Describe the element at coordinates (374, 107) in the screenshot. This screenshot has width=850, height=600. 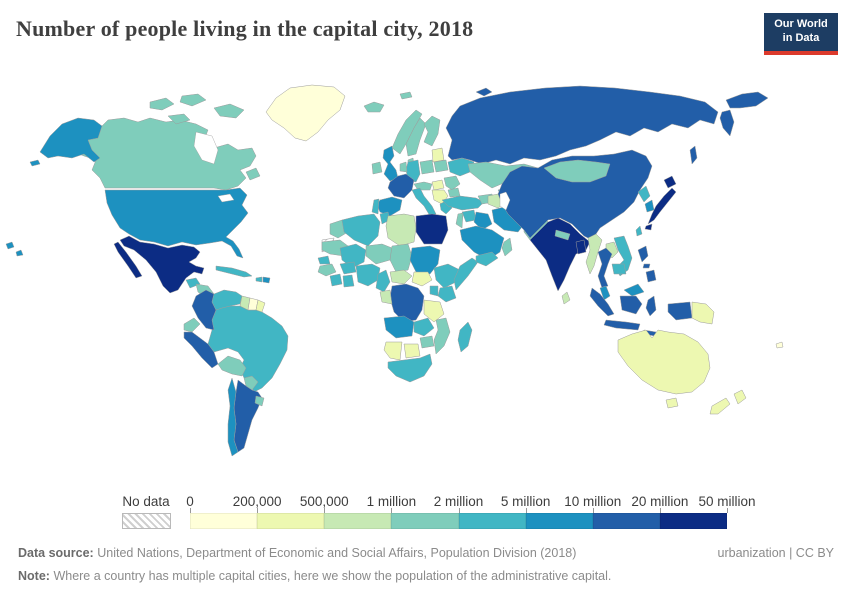
I see `country-iceland` at that location.